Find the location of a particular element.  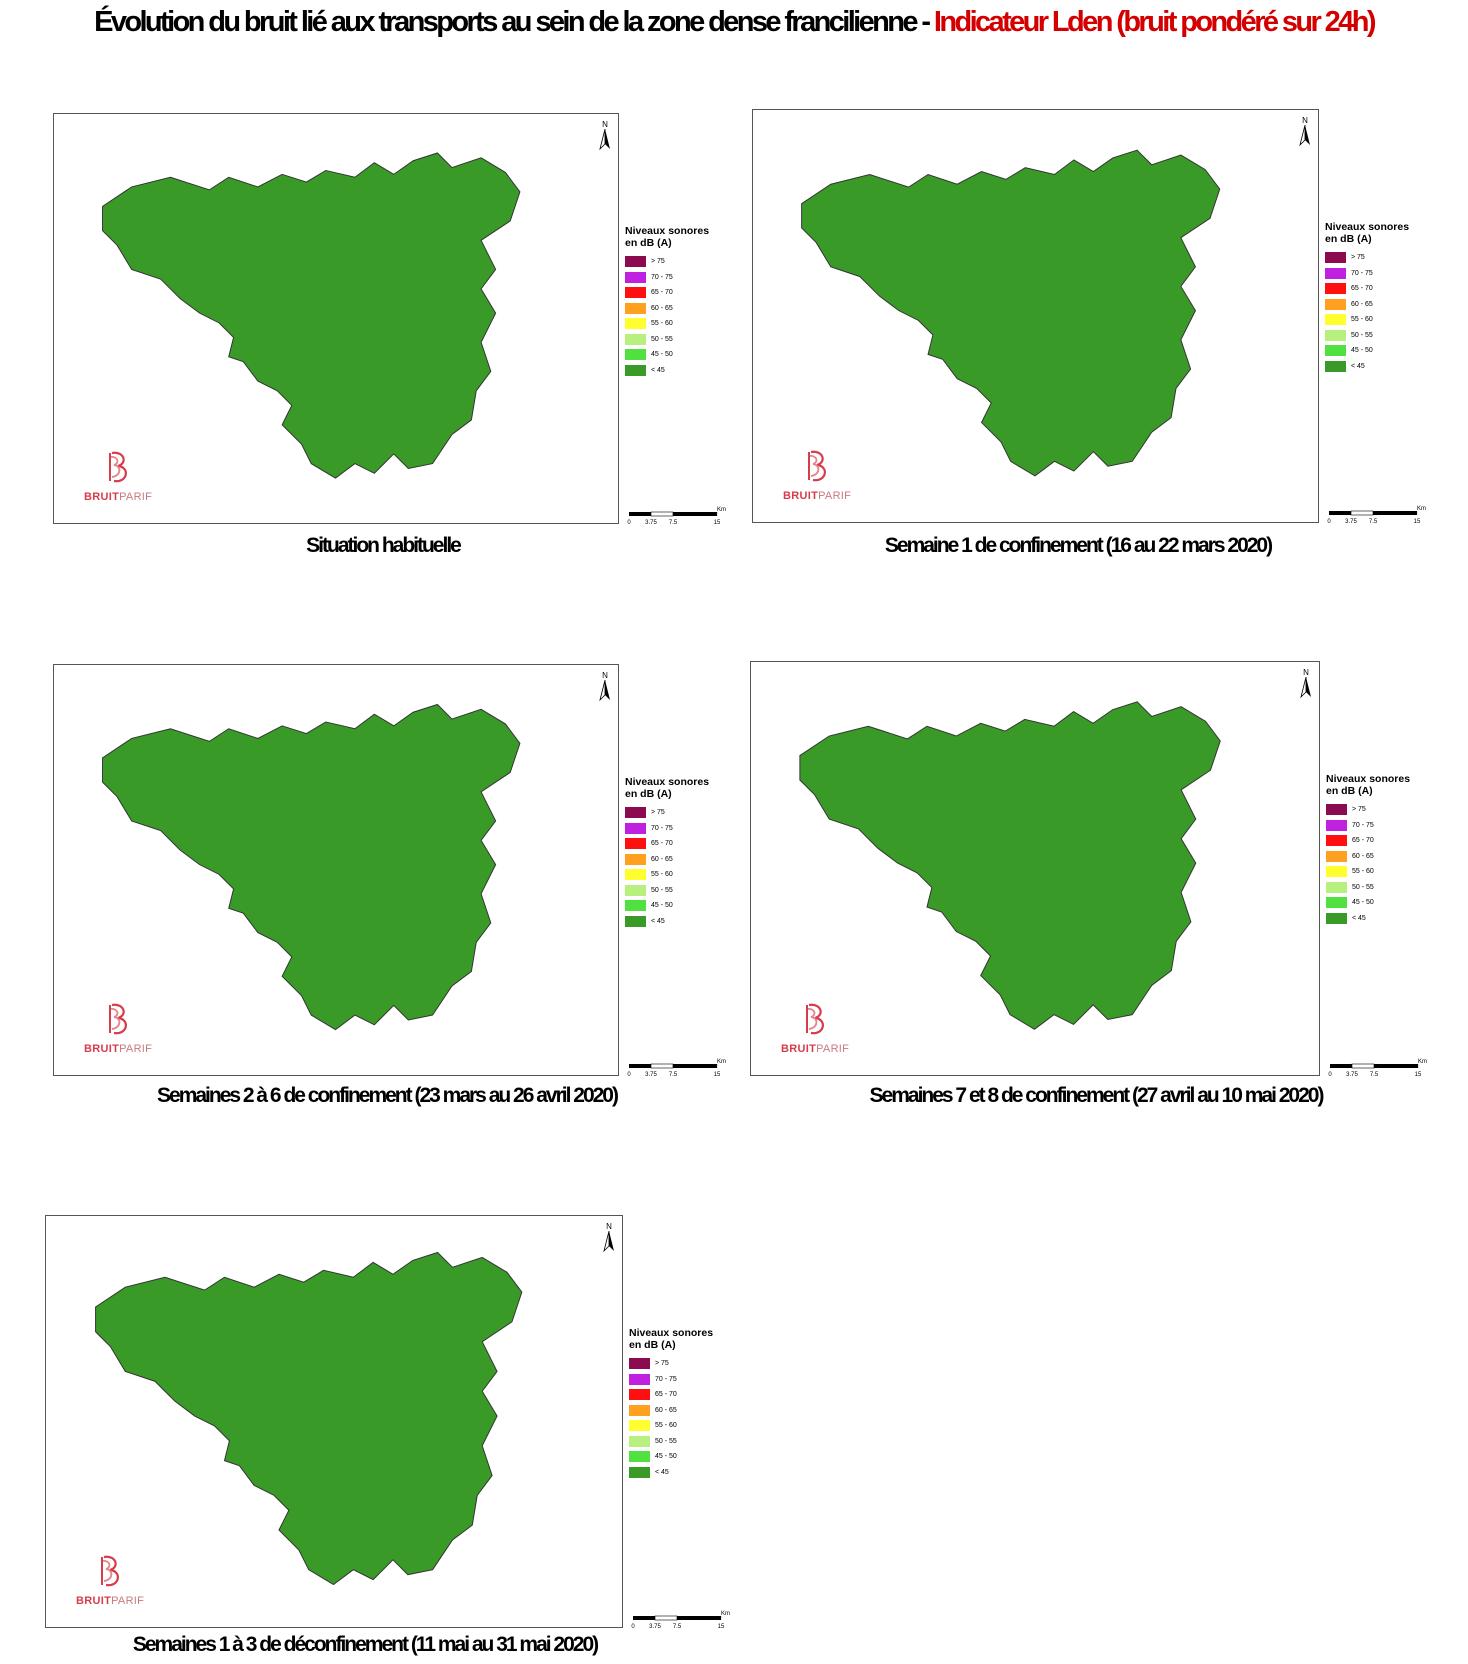

legend-item: 65 - 70 is located at coordinates (1368, 841).